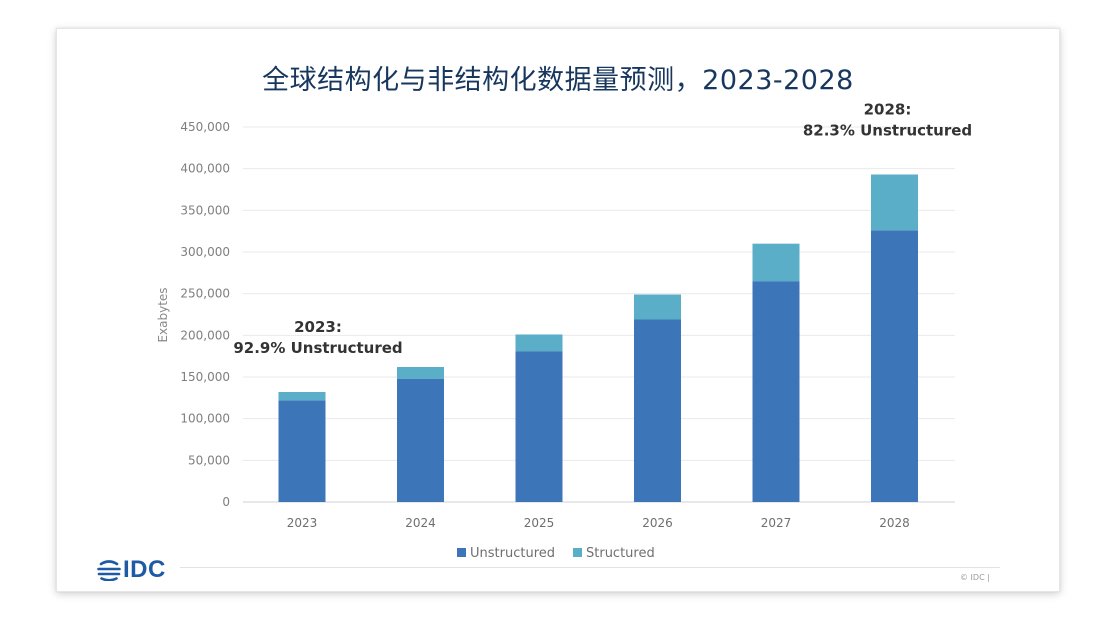 The image size is (1116, 628). What do you see at coordinates (205, 335) in the screenshot?
I see `y-tick-label: 200,000` at bounding box center [205, 335].